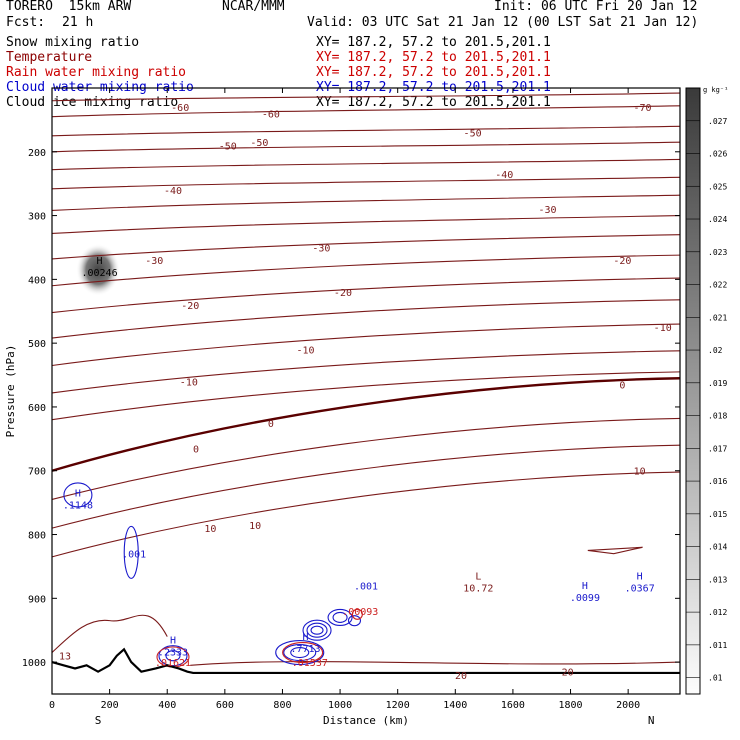 The image size is (740, 740). I want to click on colorbar-tick-label: .011, so click(717, 645).